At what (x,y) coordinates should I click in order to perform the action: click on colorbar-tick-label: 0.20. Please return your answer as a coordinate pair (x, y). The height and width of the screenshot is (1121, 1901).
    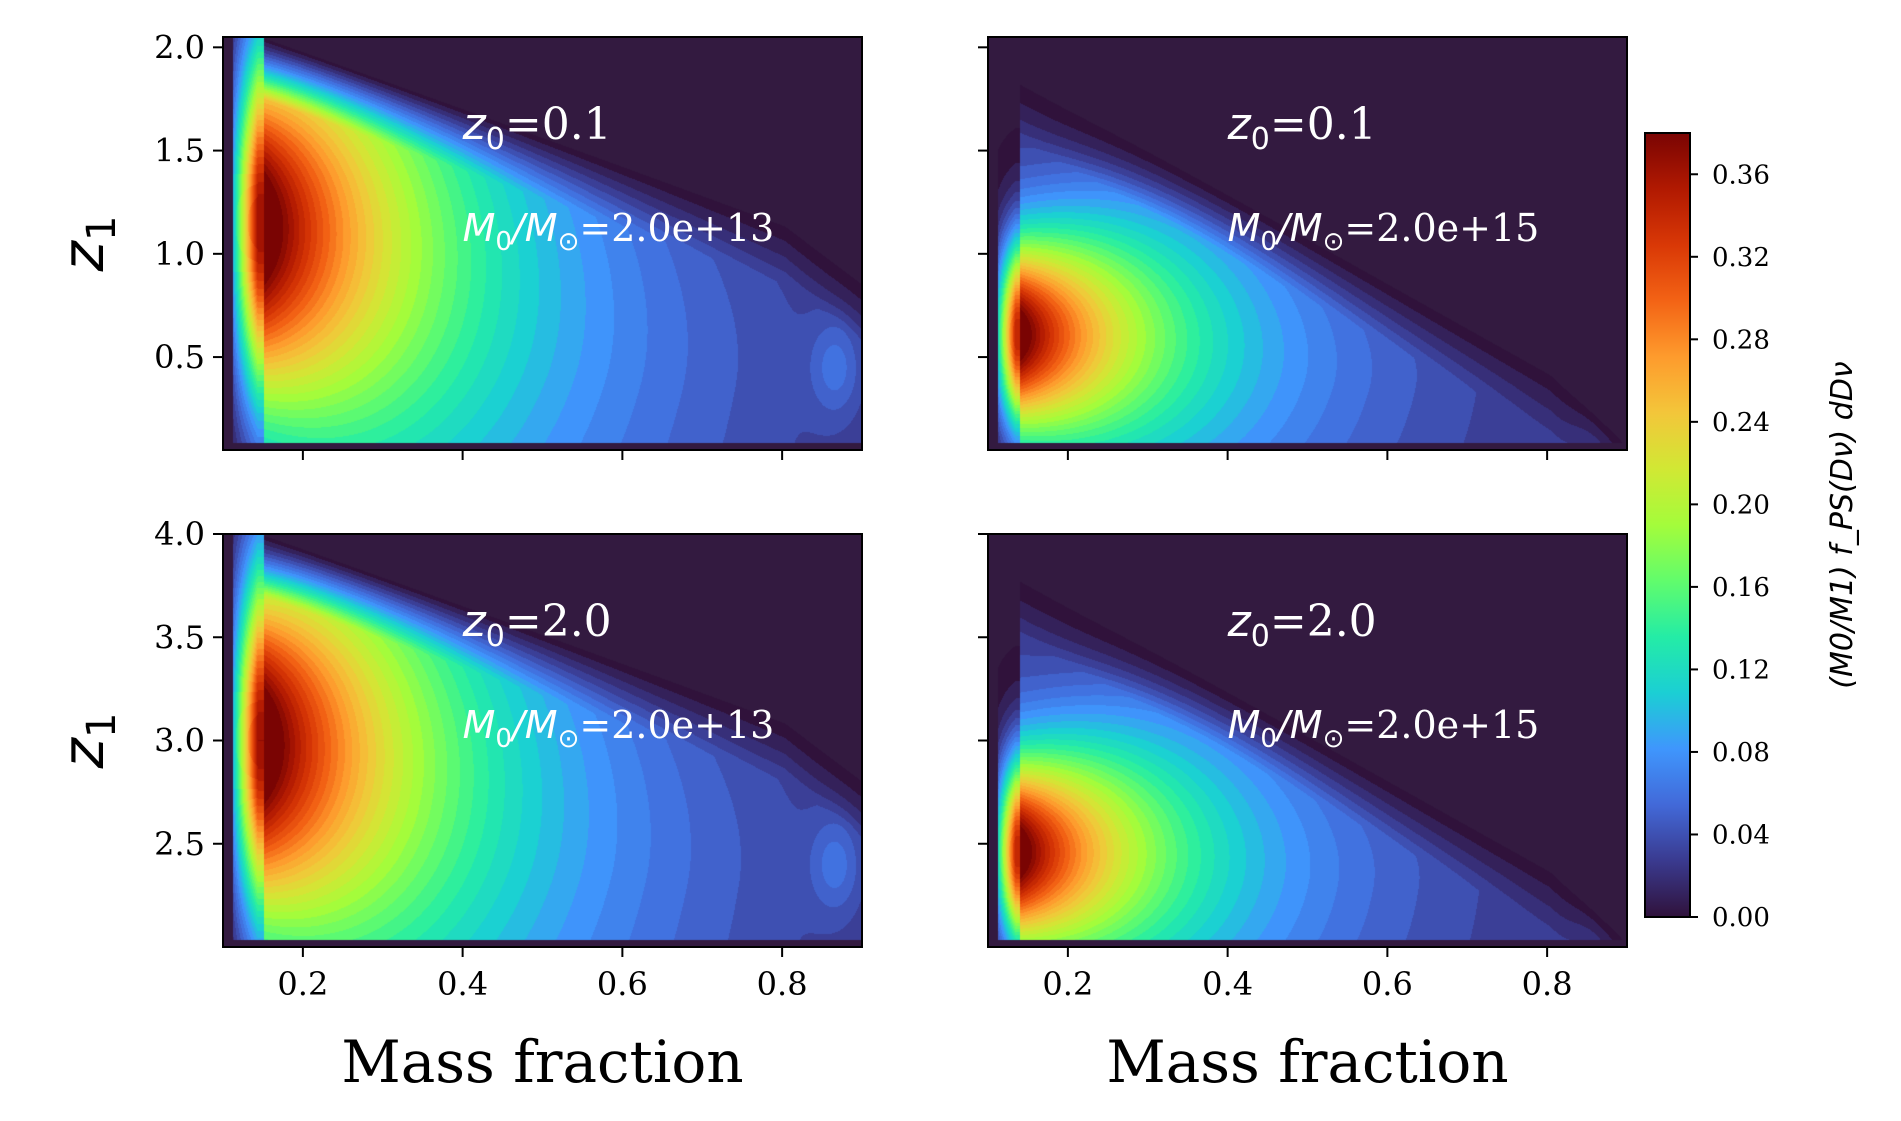
    Looking at the image, I should click on (1741, 505).